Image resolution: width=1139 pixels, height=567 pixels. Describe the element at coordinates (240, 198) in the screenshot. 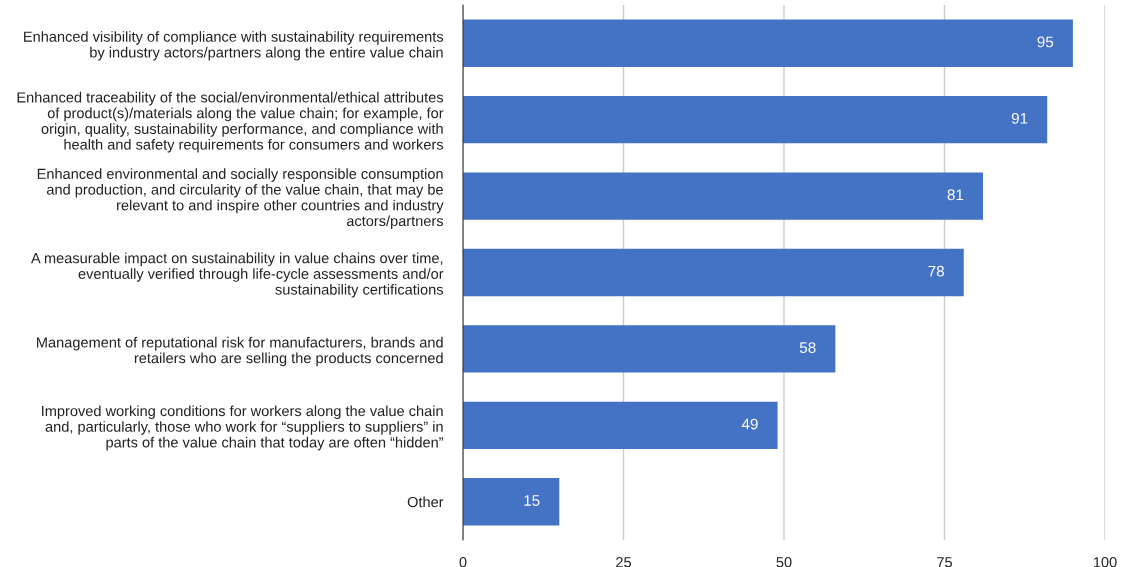

I see `y-tick-label: Enhanced environmental and socially responsible consumption and production, and circularity of the value chain, that may be relevant to and inspire other countries and industry actors/partners` at that location.